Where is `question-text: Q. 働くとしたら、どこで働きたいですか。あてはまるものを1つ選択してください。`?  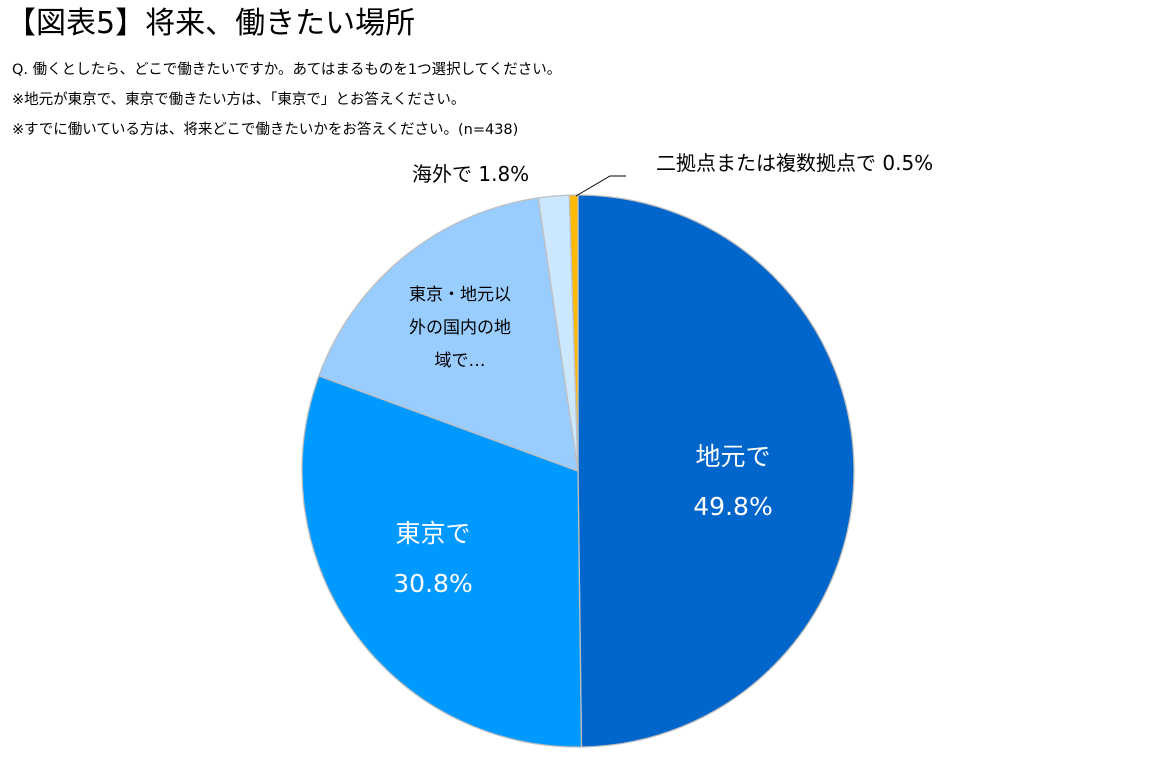 question-text: Q. 働くとしたら、どこで働きたいですか。あてはまるものを1つ選択してください。 is located at coordinates (287, 70).